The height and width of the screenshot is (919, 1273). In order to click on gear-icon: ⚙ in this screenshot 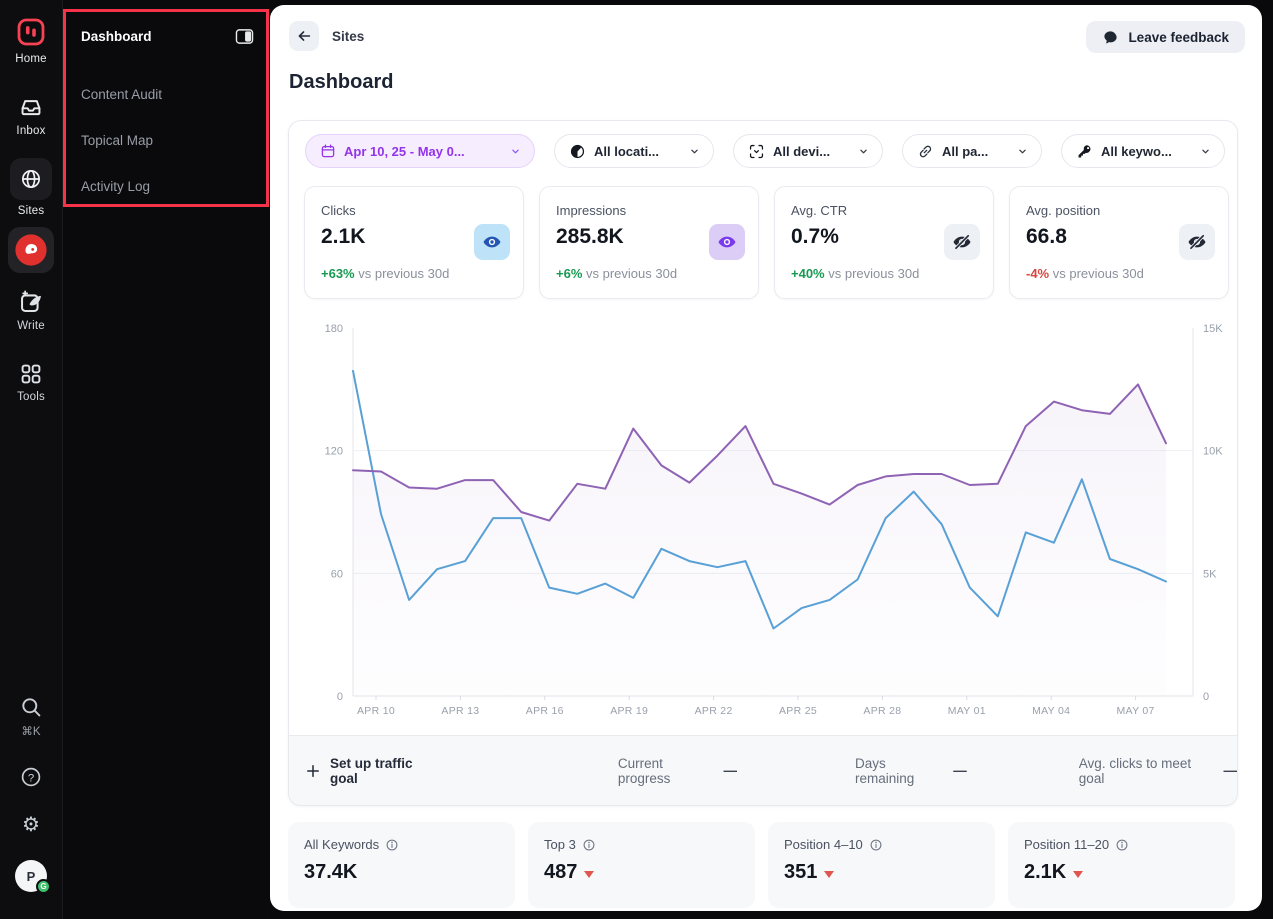, I will do `click(31, 825)`.